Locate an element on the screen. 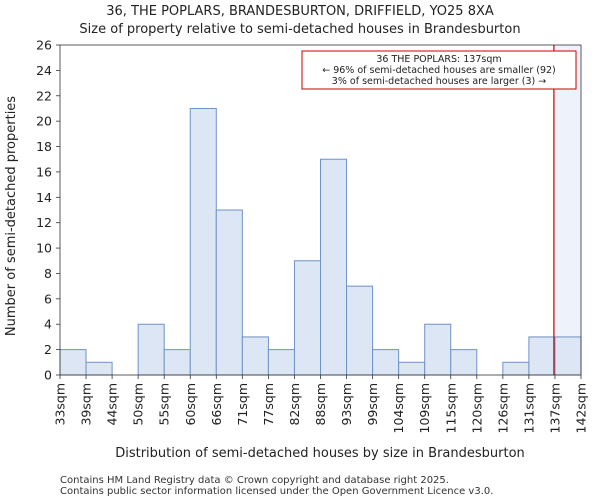  x-tick-label: 50sqm is located at coordinates (138, 404).